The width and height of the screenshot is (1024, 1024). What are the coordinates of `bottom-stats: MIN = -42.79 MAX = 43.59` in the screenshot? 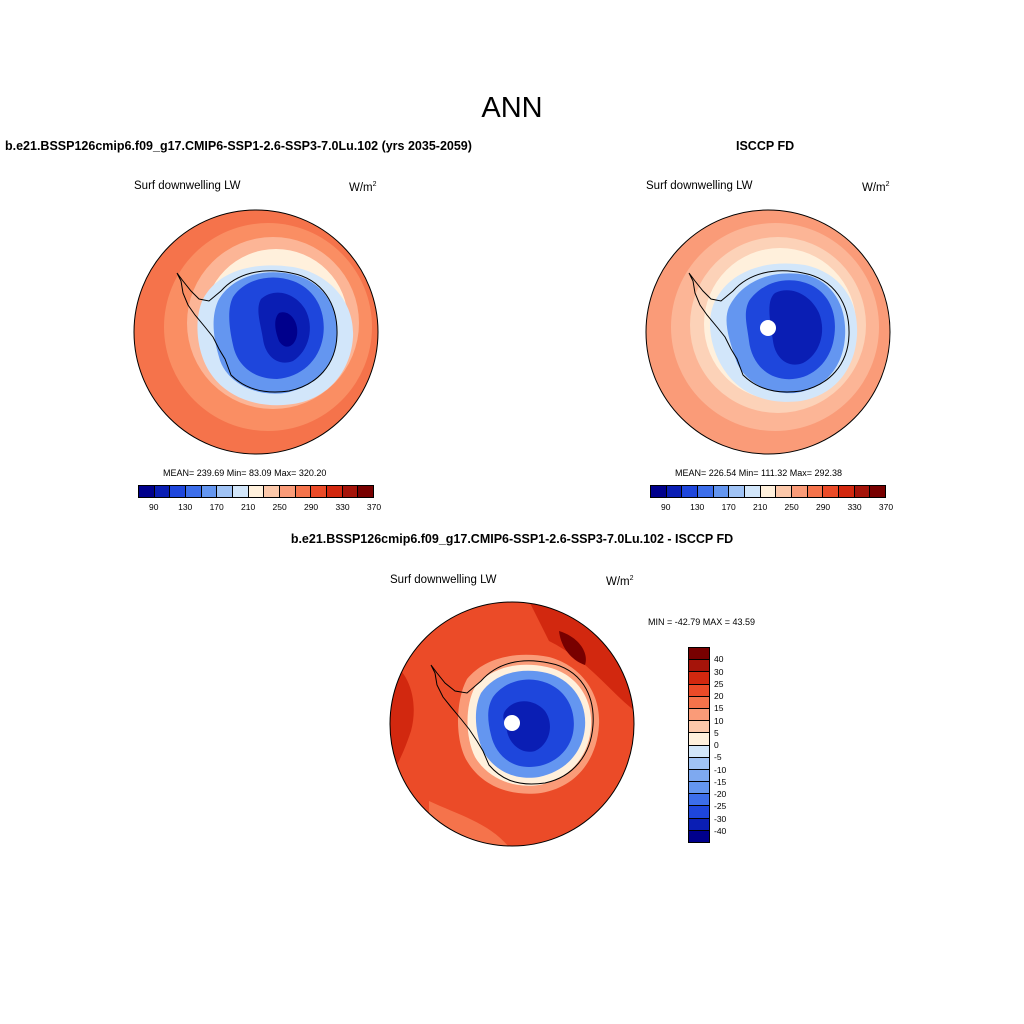 It's located at (702, 622).